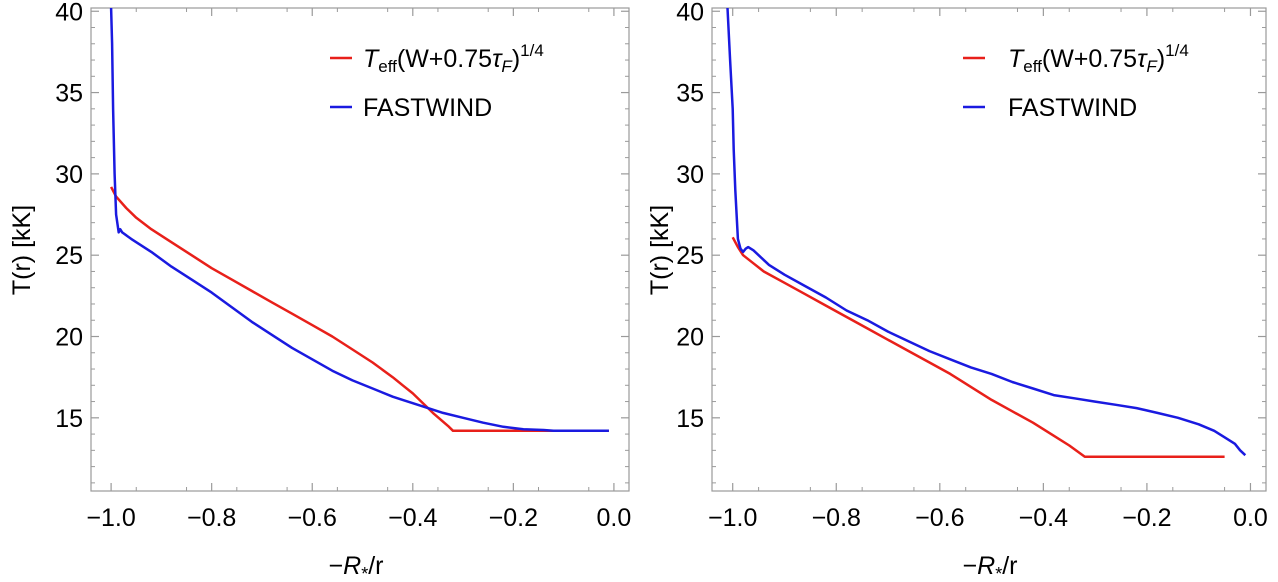 This screenshot has width=1278, height=582. Describe the element at coordinates (978, 347) in the screenshot. I see `series-line-analytic` at that location.